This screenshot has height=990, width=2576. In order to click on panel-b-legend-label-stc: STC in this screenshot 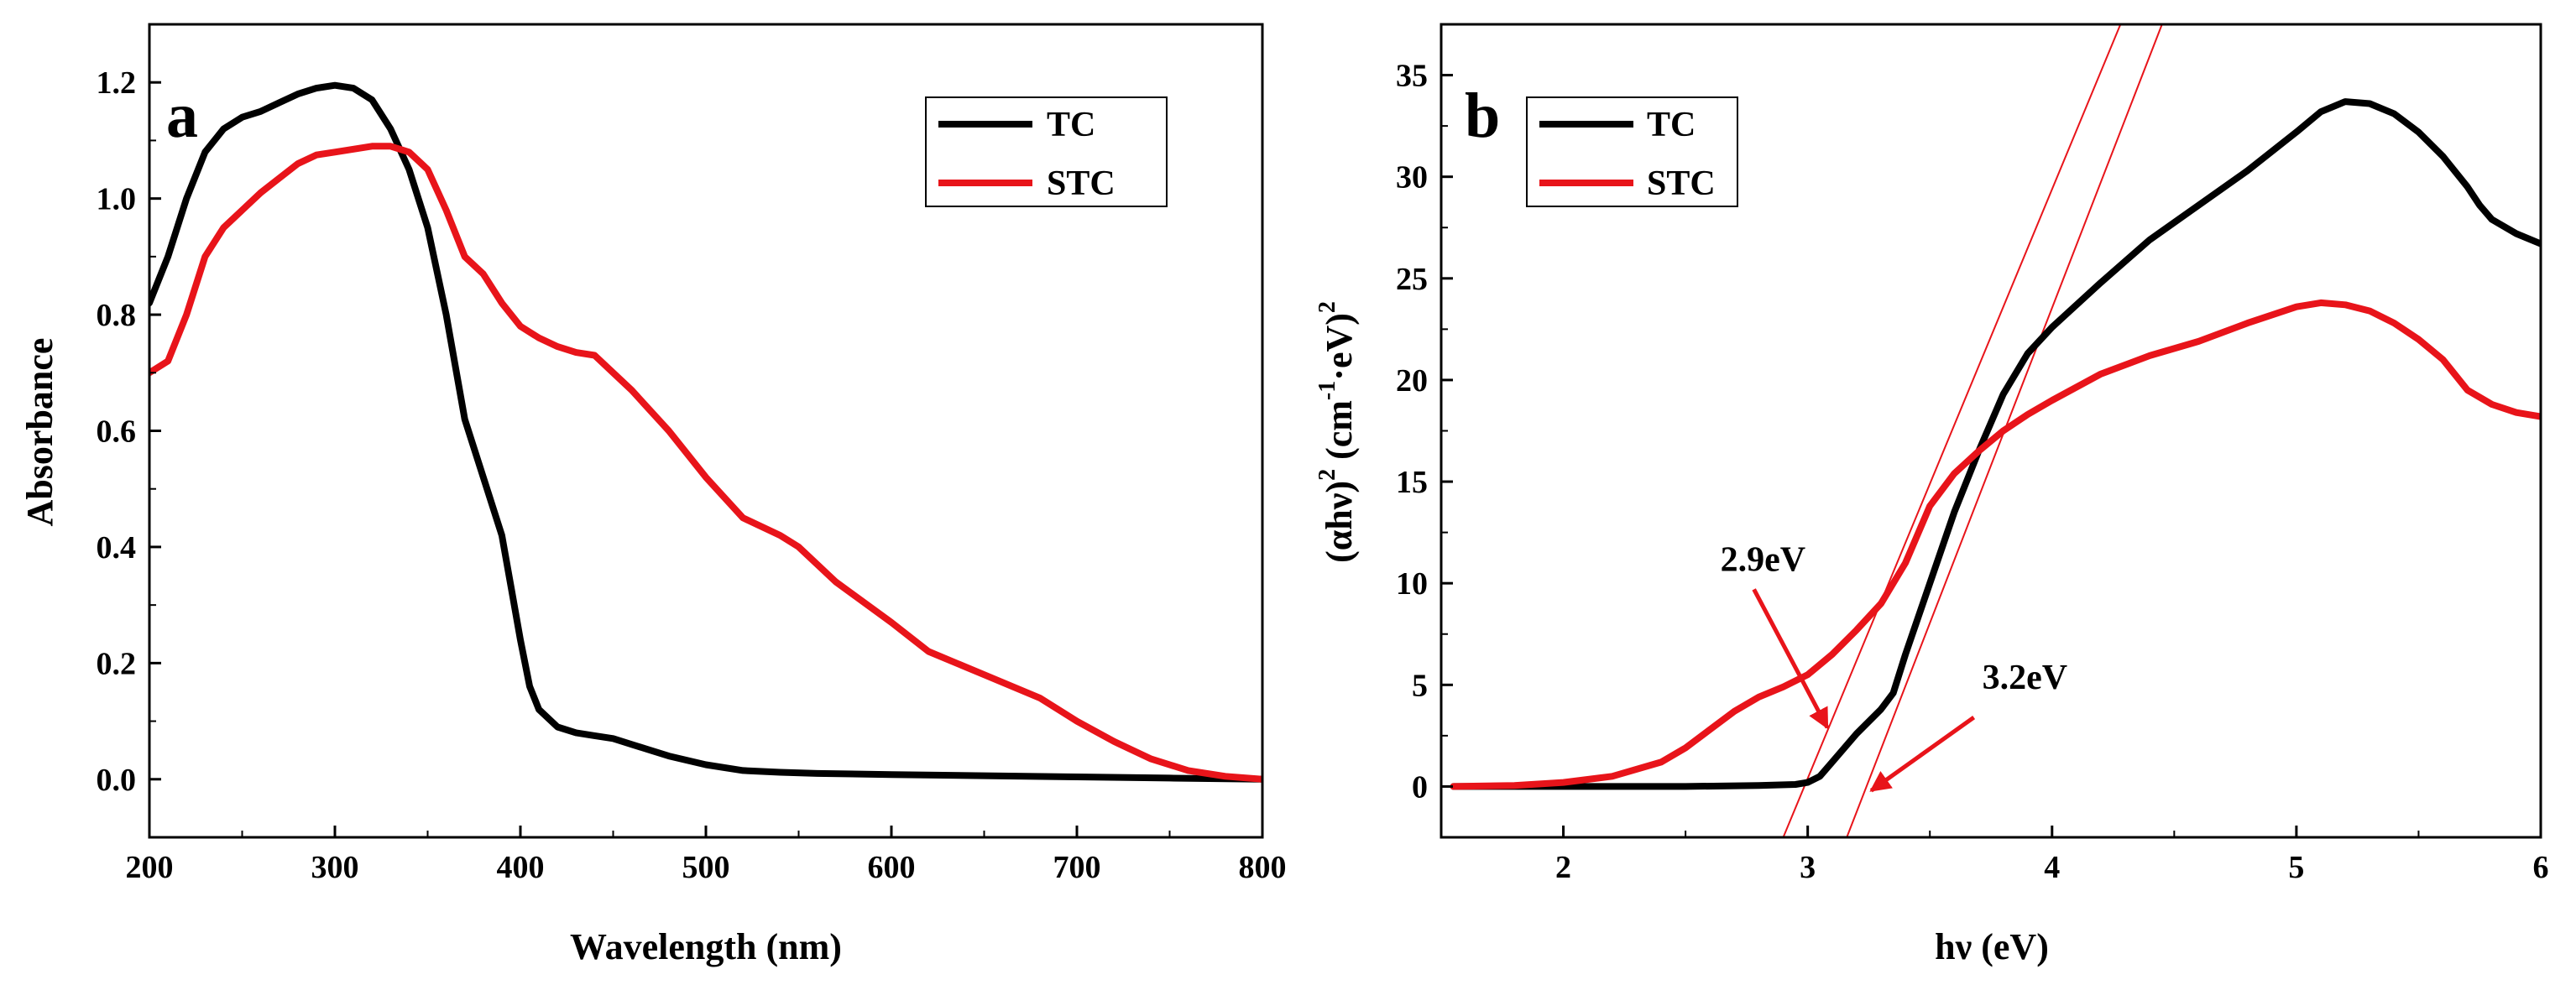, I will do `click(1681, 183)`.